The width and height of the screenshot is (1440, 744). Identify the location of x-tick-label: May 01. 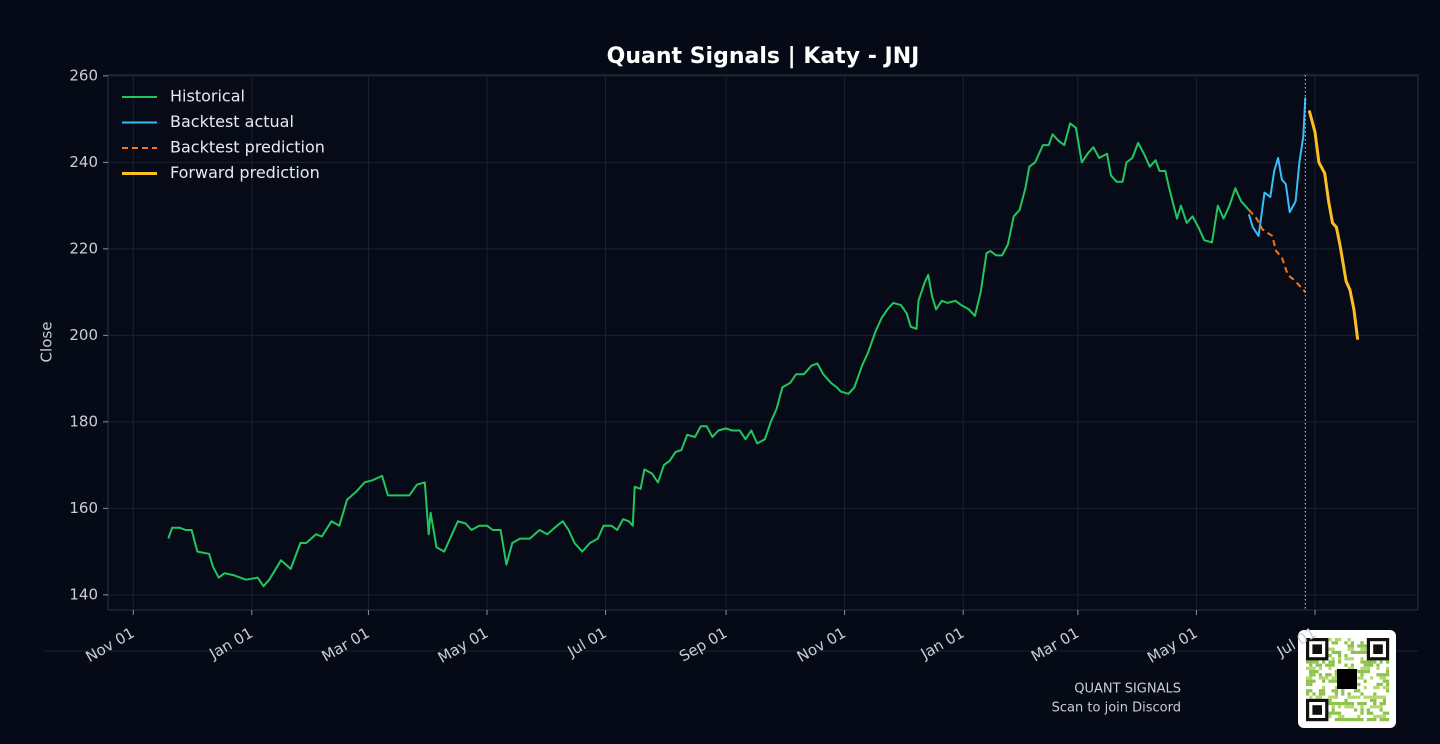
(1172, 645).